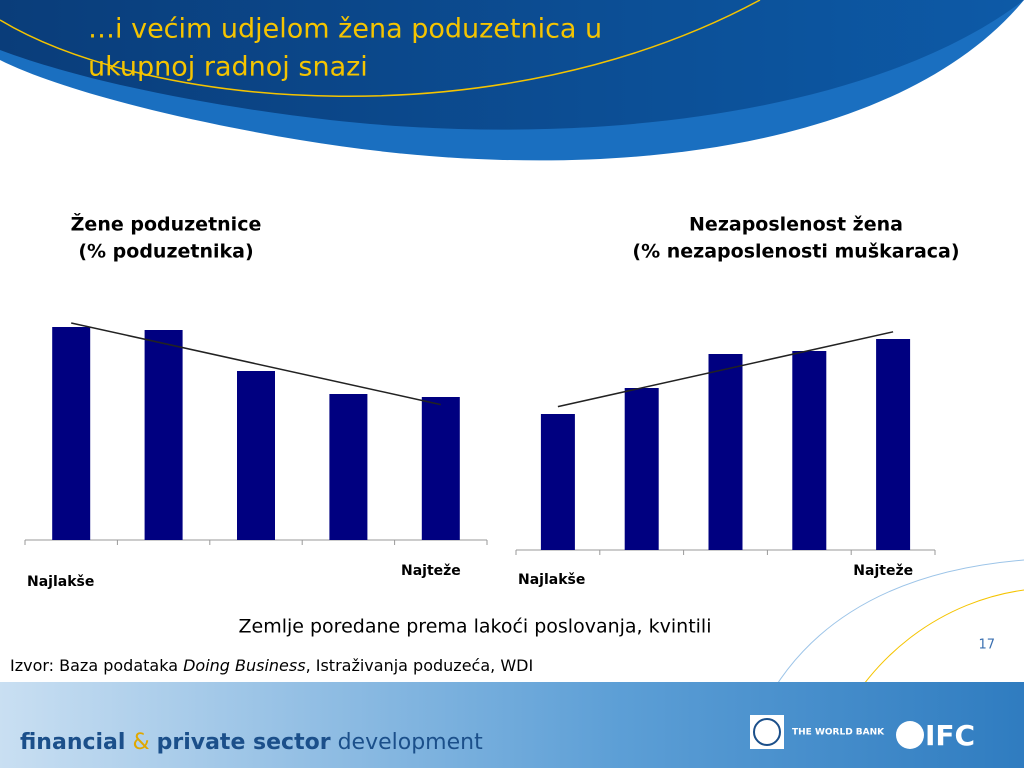  I want to click on ifc-logo, so click(910, 735).